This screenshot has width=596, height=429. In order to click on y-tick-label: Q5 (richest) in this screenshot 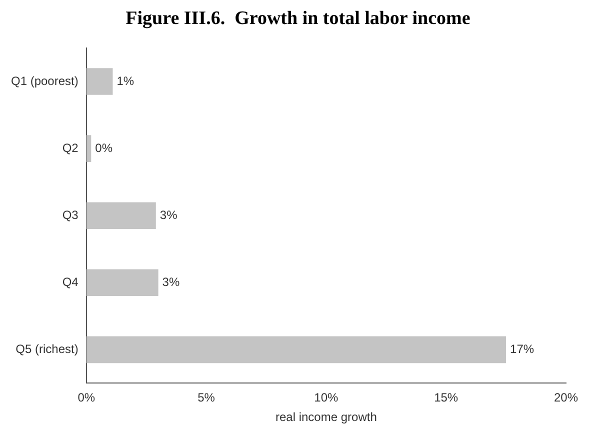, I will do `click(47, 349)`.